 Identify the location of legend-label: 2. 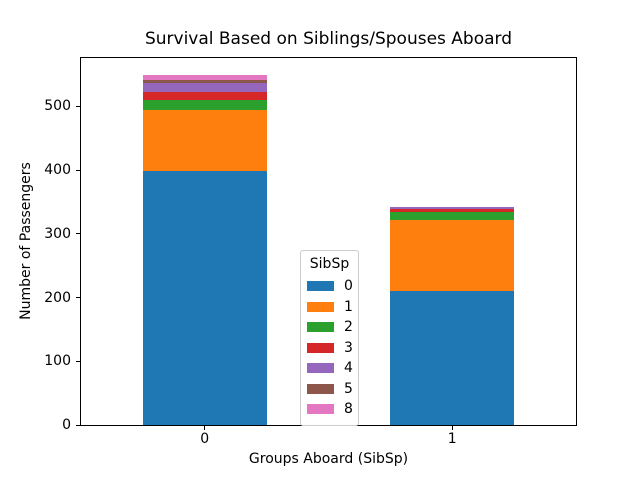
(348, 327).